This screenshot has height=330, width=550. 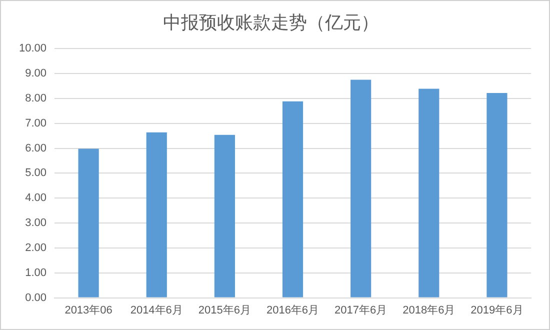 What do you see at coordinates (36, 298) in the screenshot?
I see `y-tick-label: 0.00` at bounding box center [36, 298].